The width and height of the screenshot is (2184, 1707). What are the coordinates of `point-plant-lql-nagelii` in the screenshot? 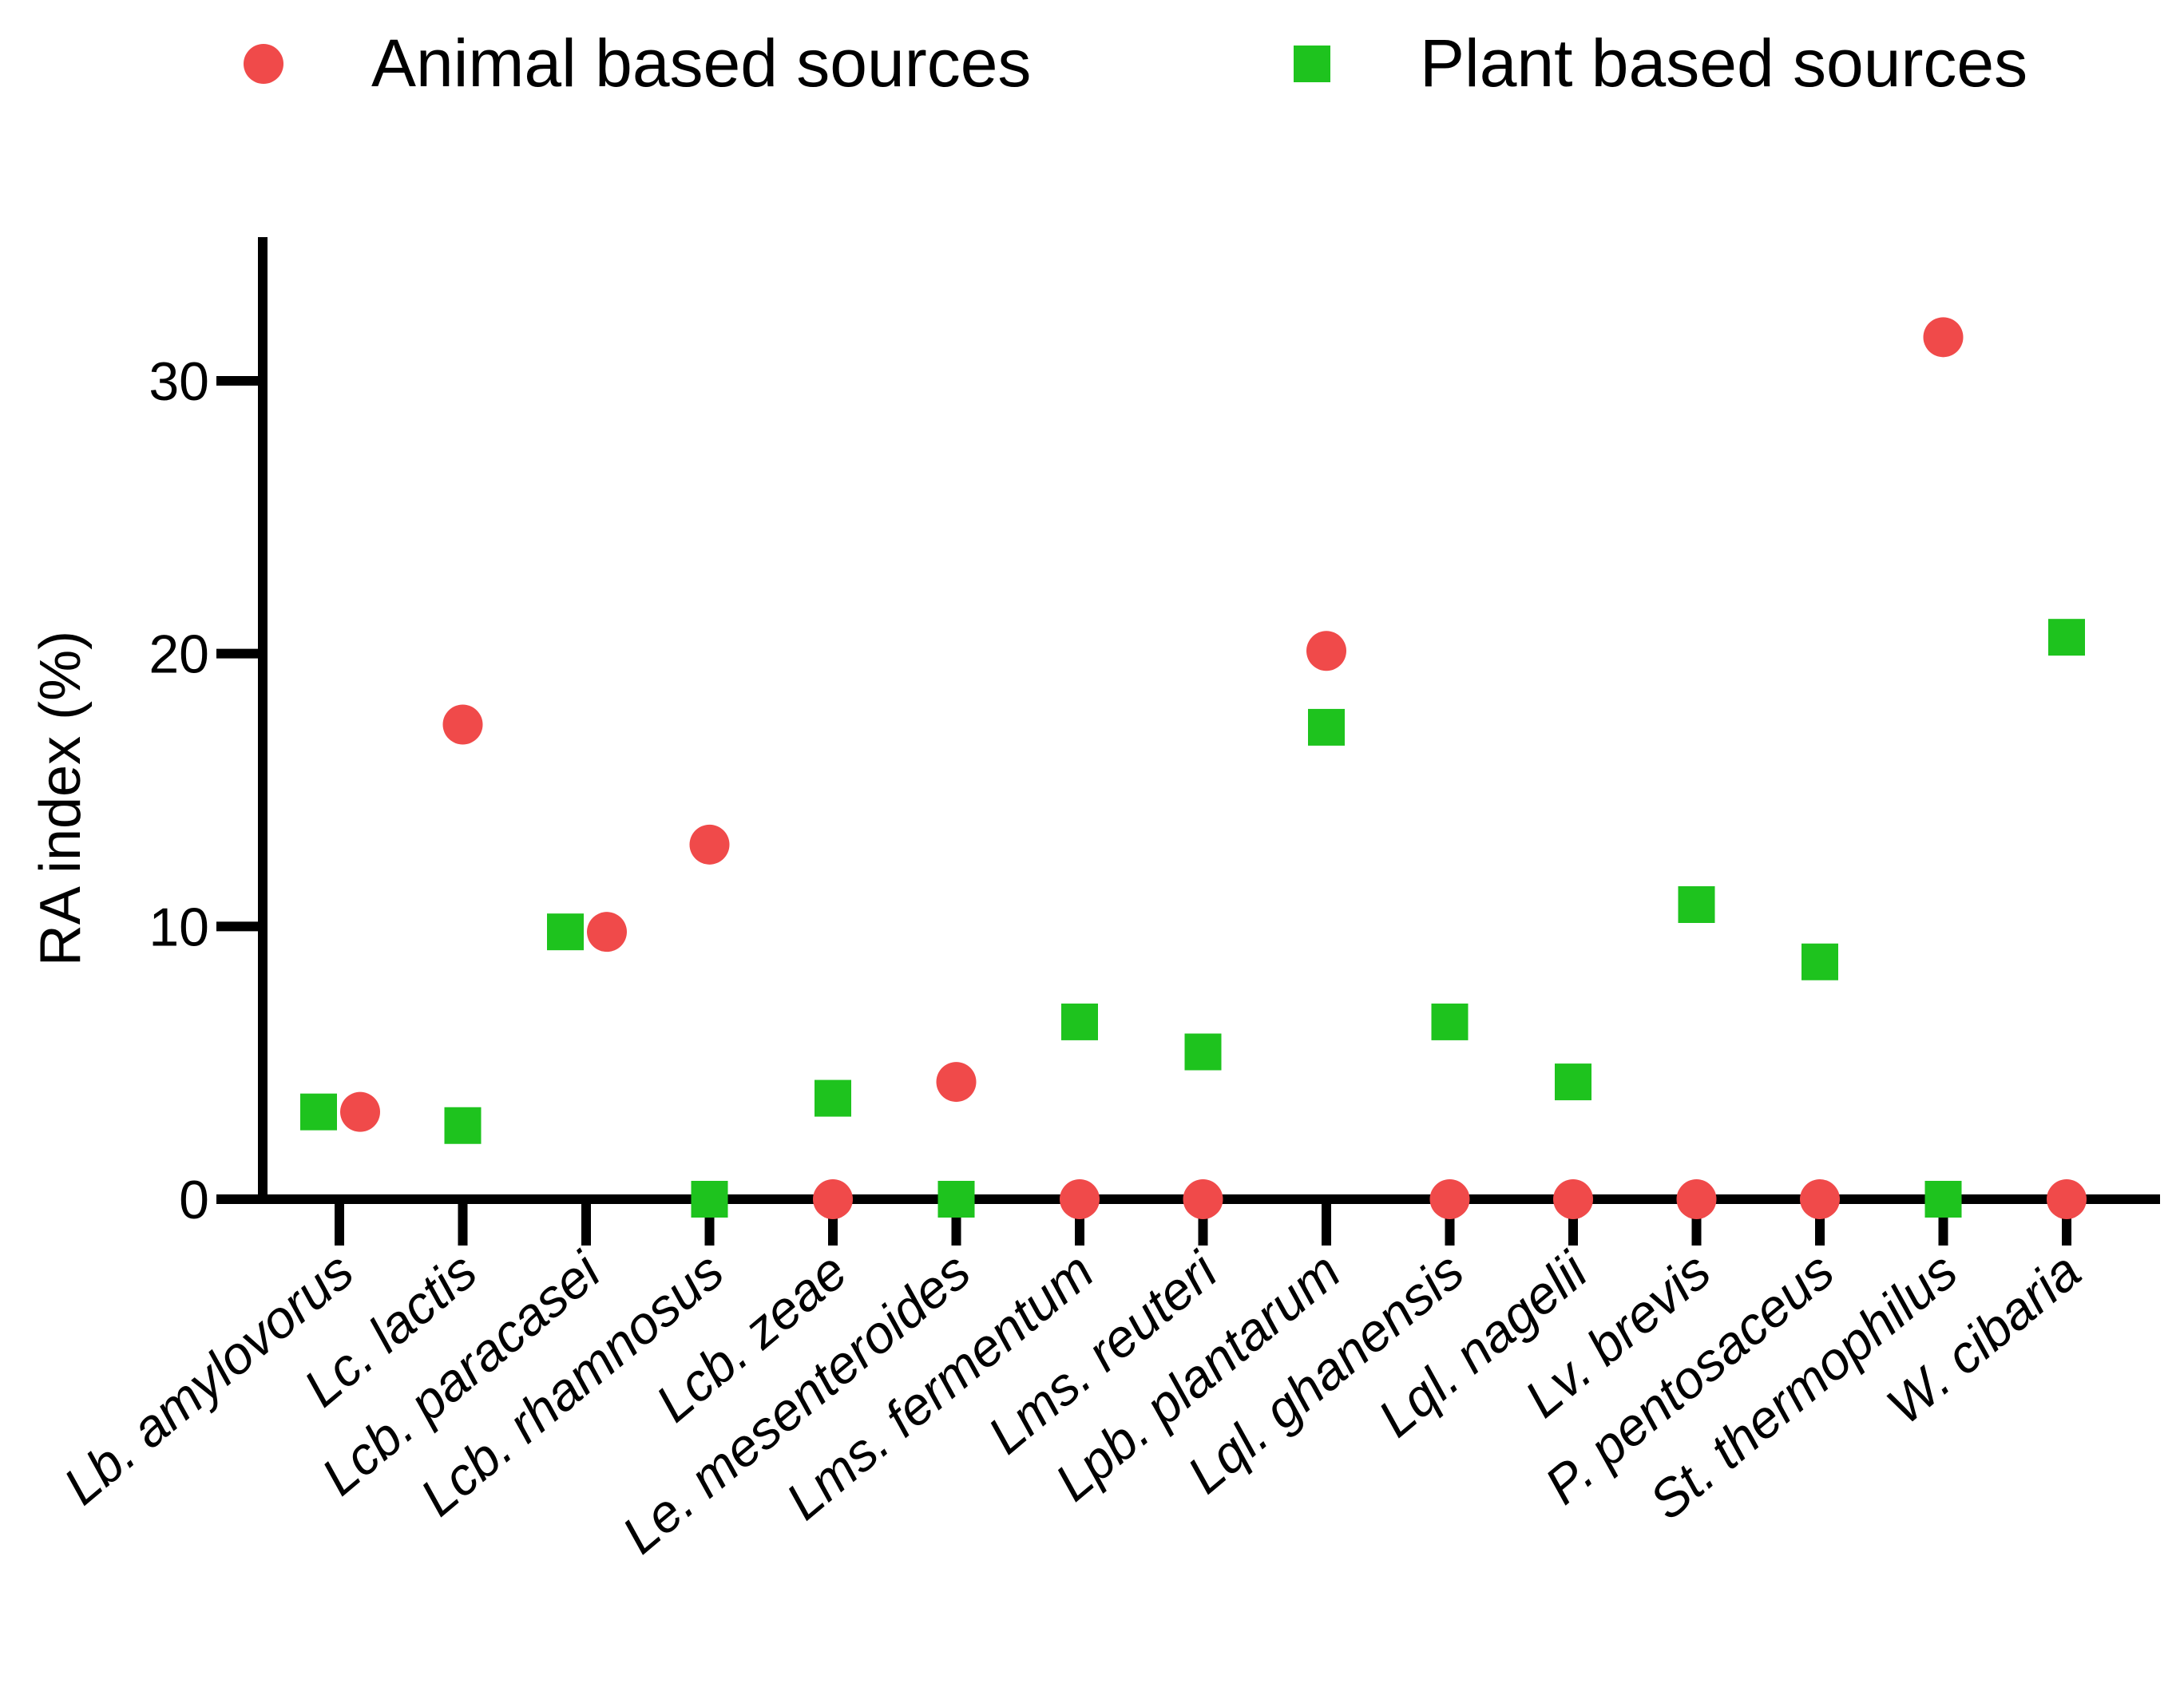 It's located at (1573, 1082).